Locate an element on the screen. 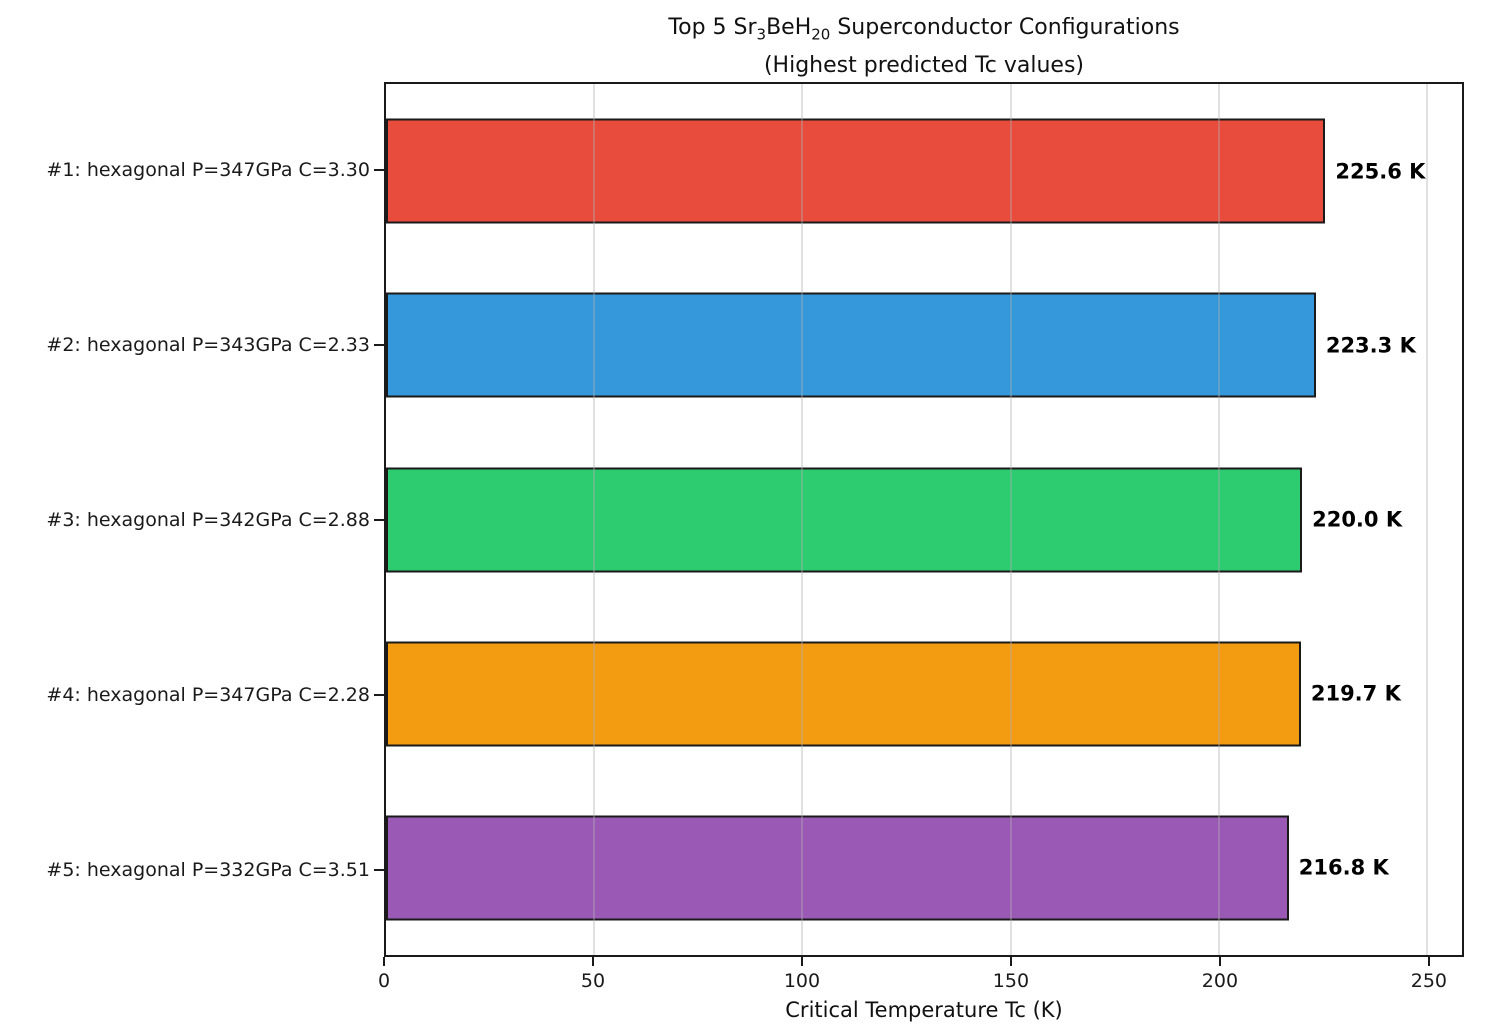 The image size is (1485, 1034). bar-row: 220.0 K is located at coordinates (924, 519).